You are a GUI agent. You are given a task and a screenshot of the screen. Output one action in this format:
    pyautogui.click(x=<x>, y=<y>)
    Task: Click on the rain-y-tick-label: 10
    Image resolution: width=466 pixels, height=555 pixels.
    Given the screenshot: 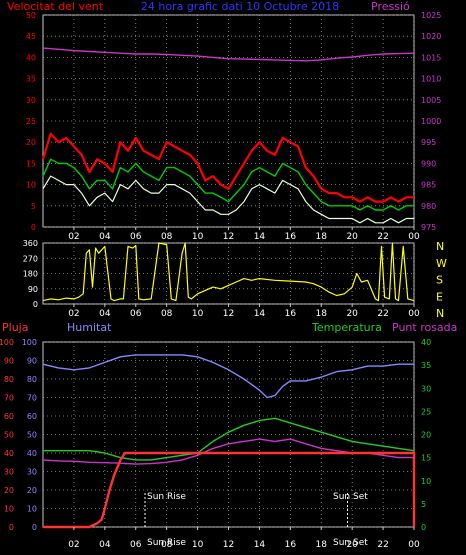 What is the action you would take?
    pyautogui.click(x=9, y=509)
    